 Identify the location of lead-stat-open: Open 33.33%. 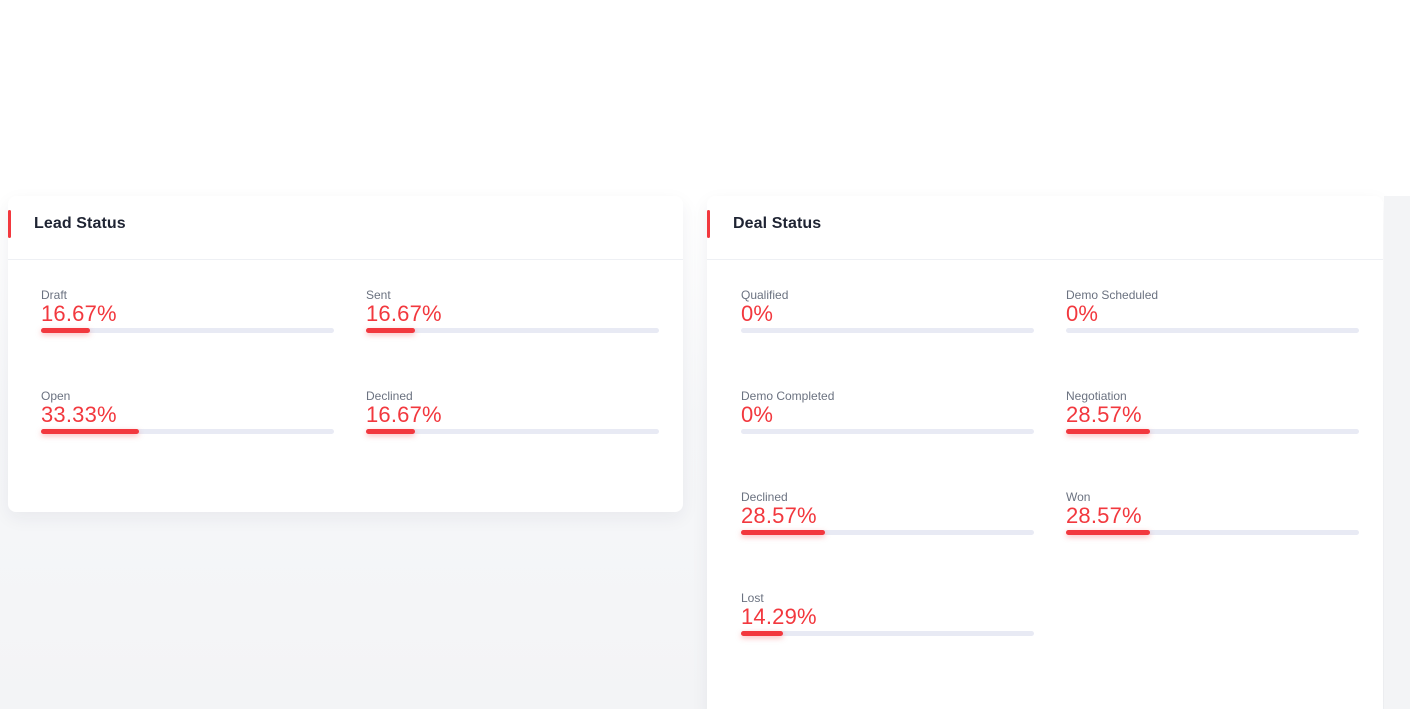
(187, 419).